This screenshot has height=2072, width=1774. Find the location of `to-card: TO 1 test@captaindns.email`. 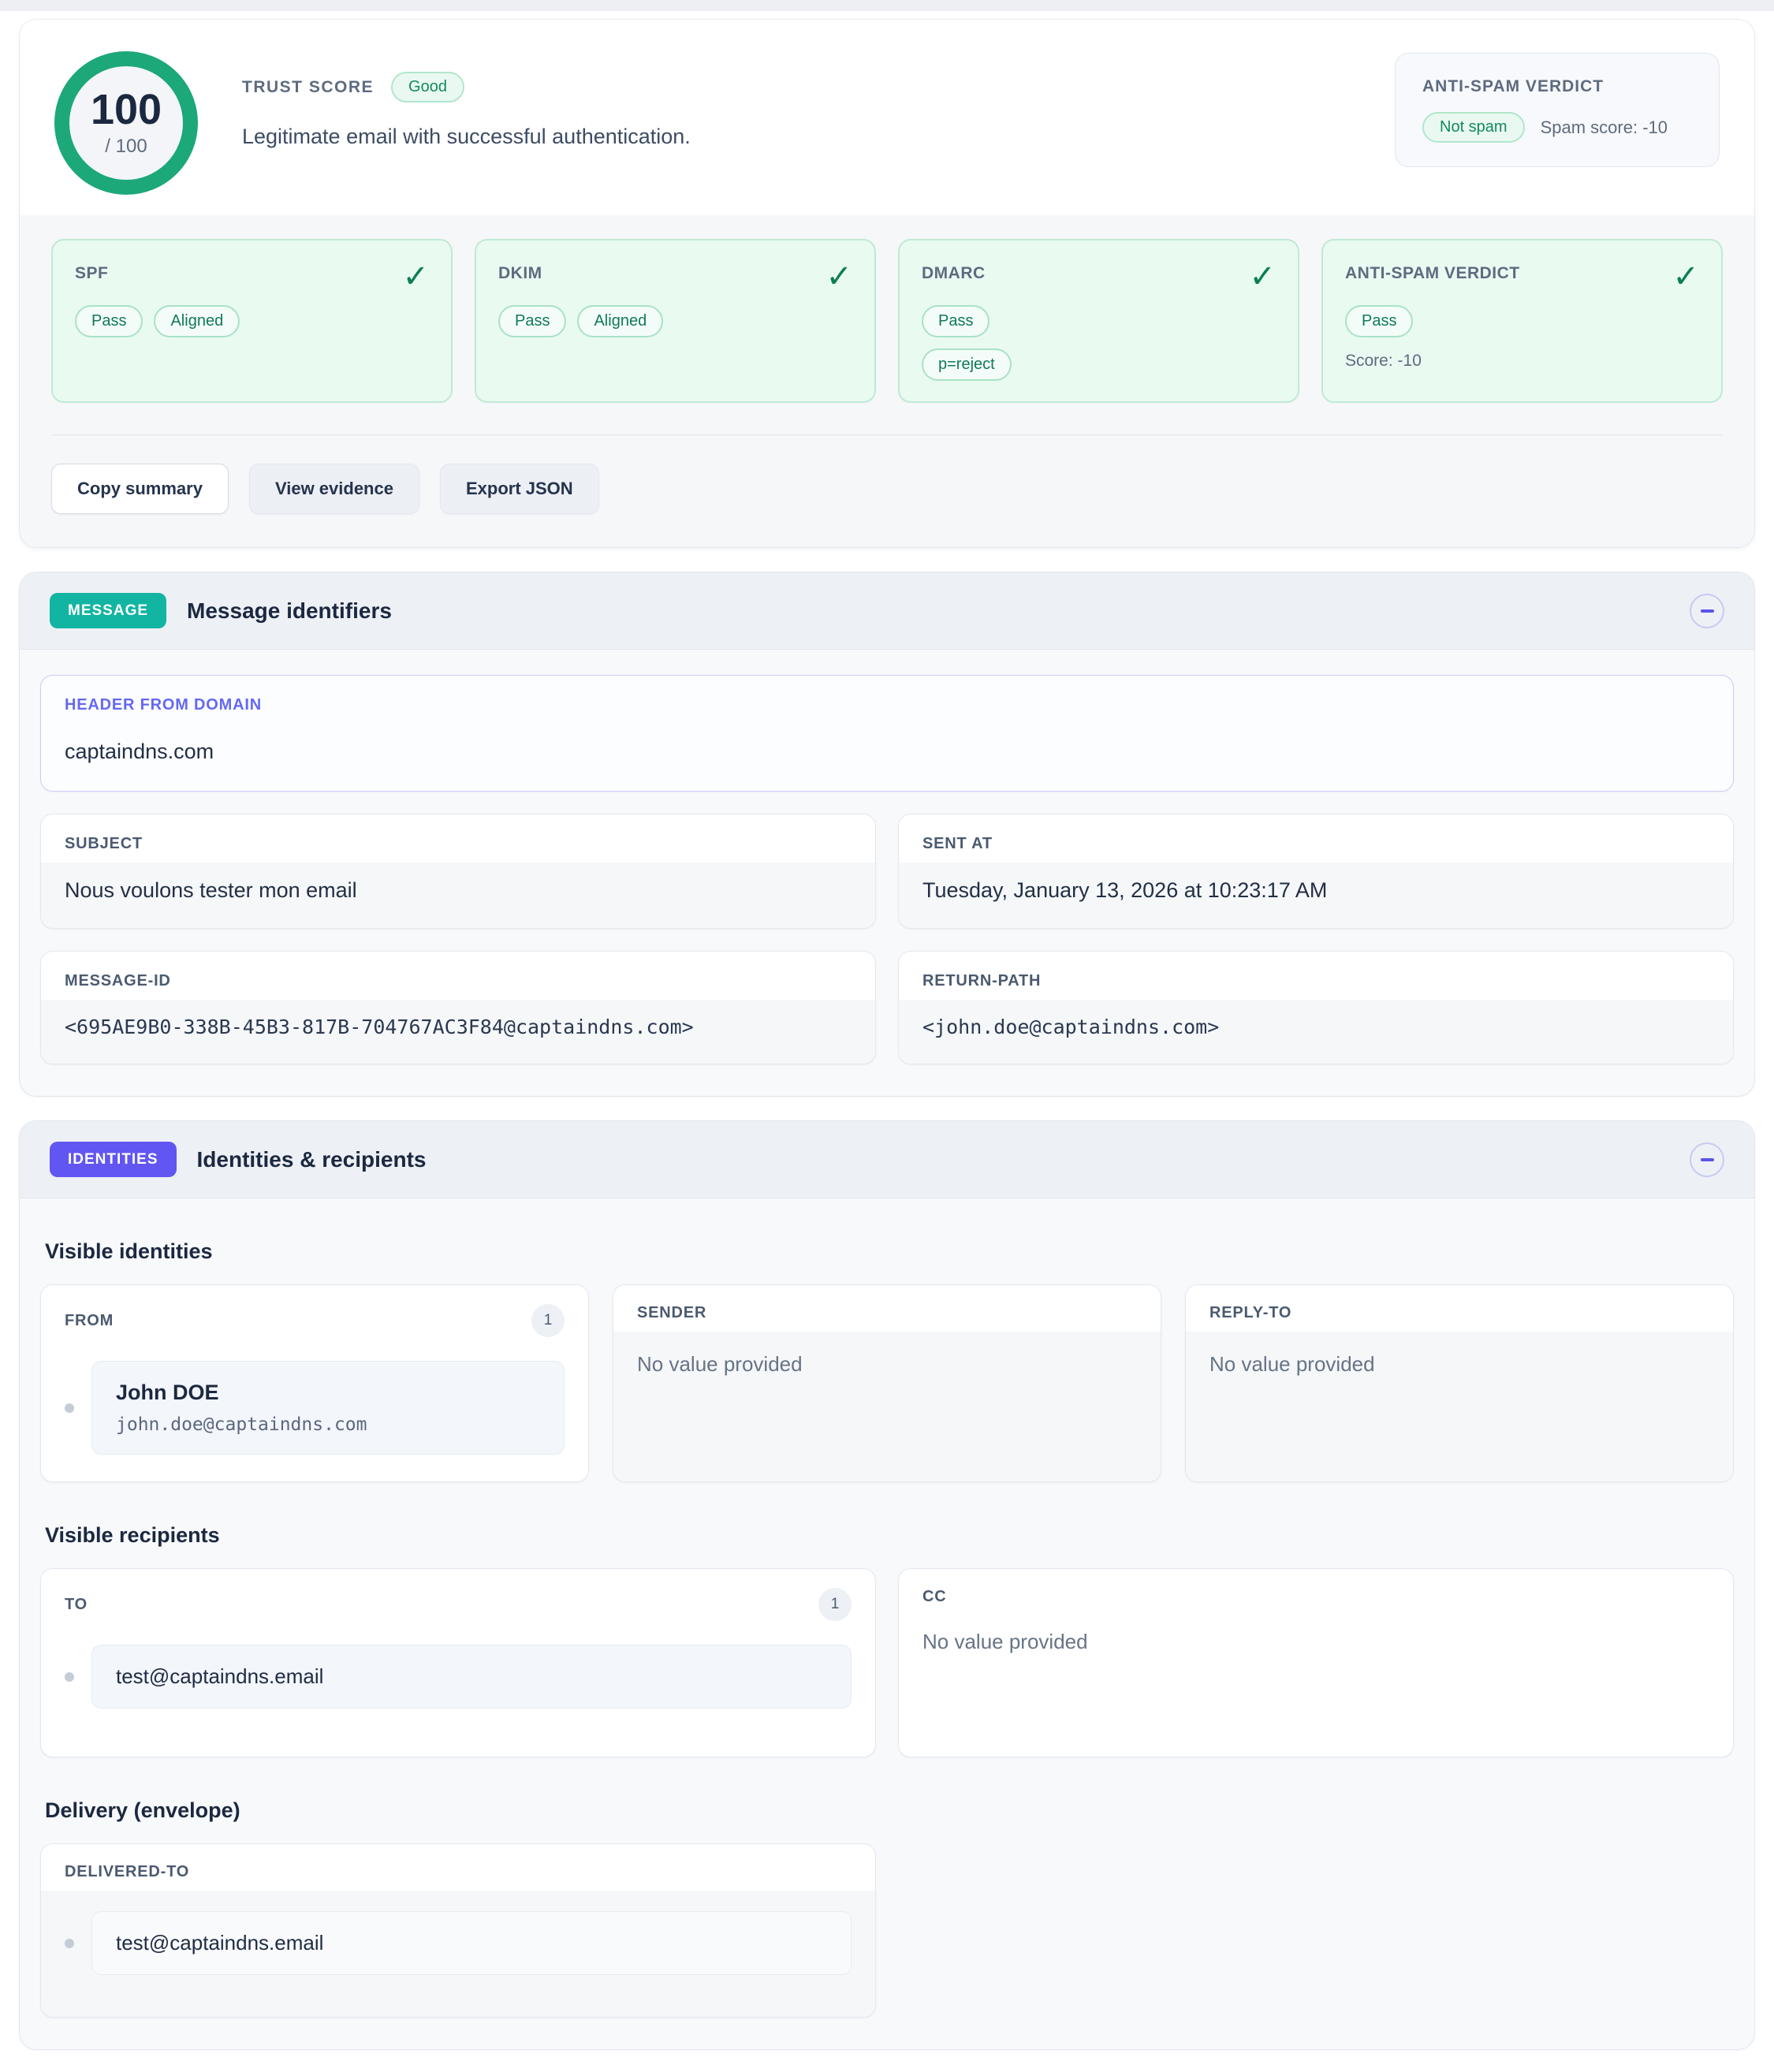

to-card: TO 1 test@captaindns.email is located at coordinates (458, 1662).